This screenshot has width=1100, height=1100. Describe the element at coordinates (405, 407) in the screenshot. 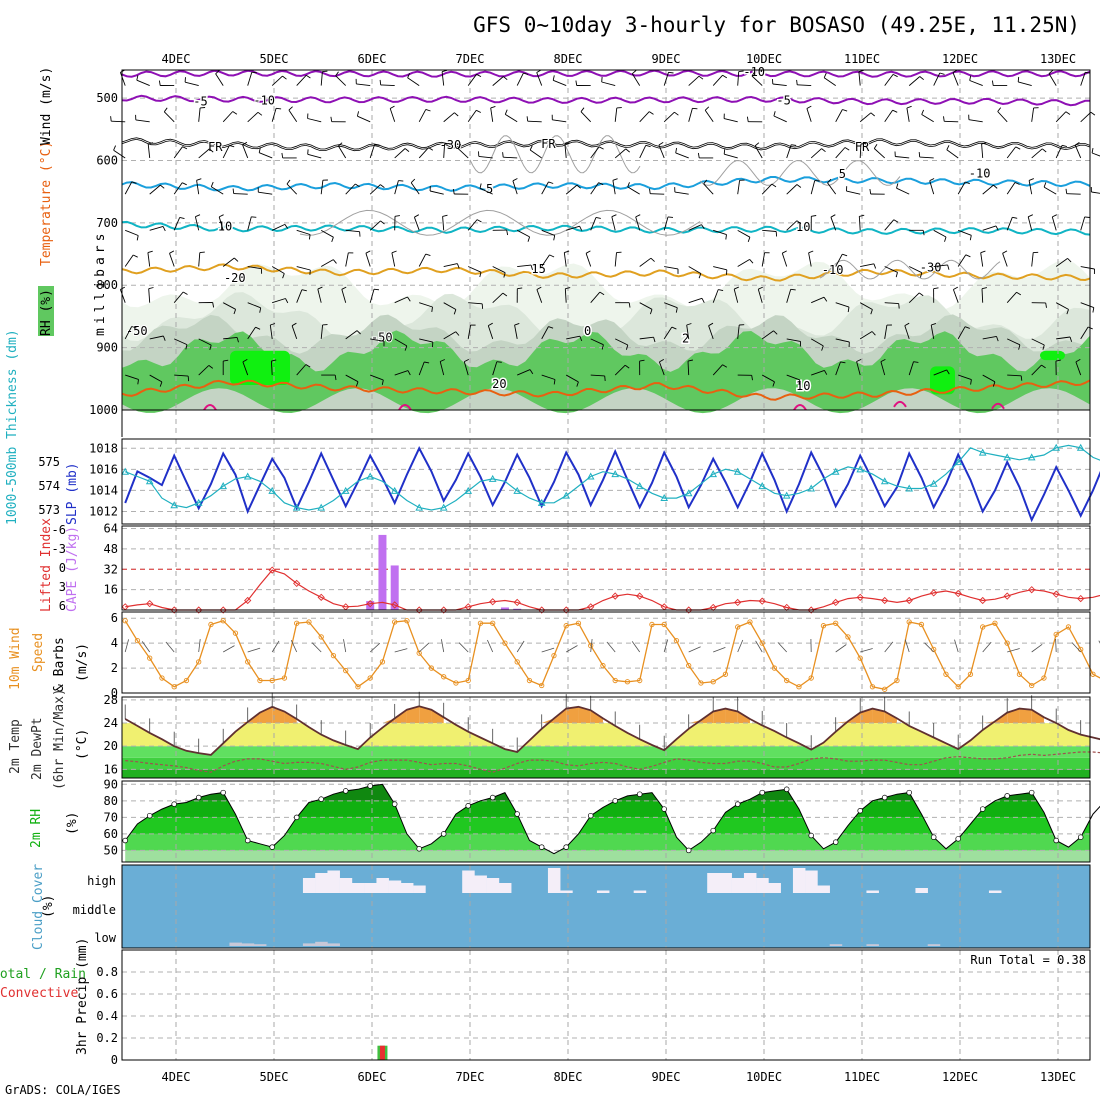

I see `magenta-contour` at that location.